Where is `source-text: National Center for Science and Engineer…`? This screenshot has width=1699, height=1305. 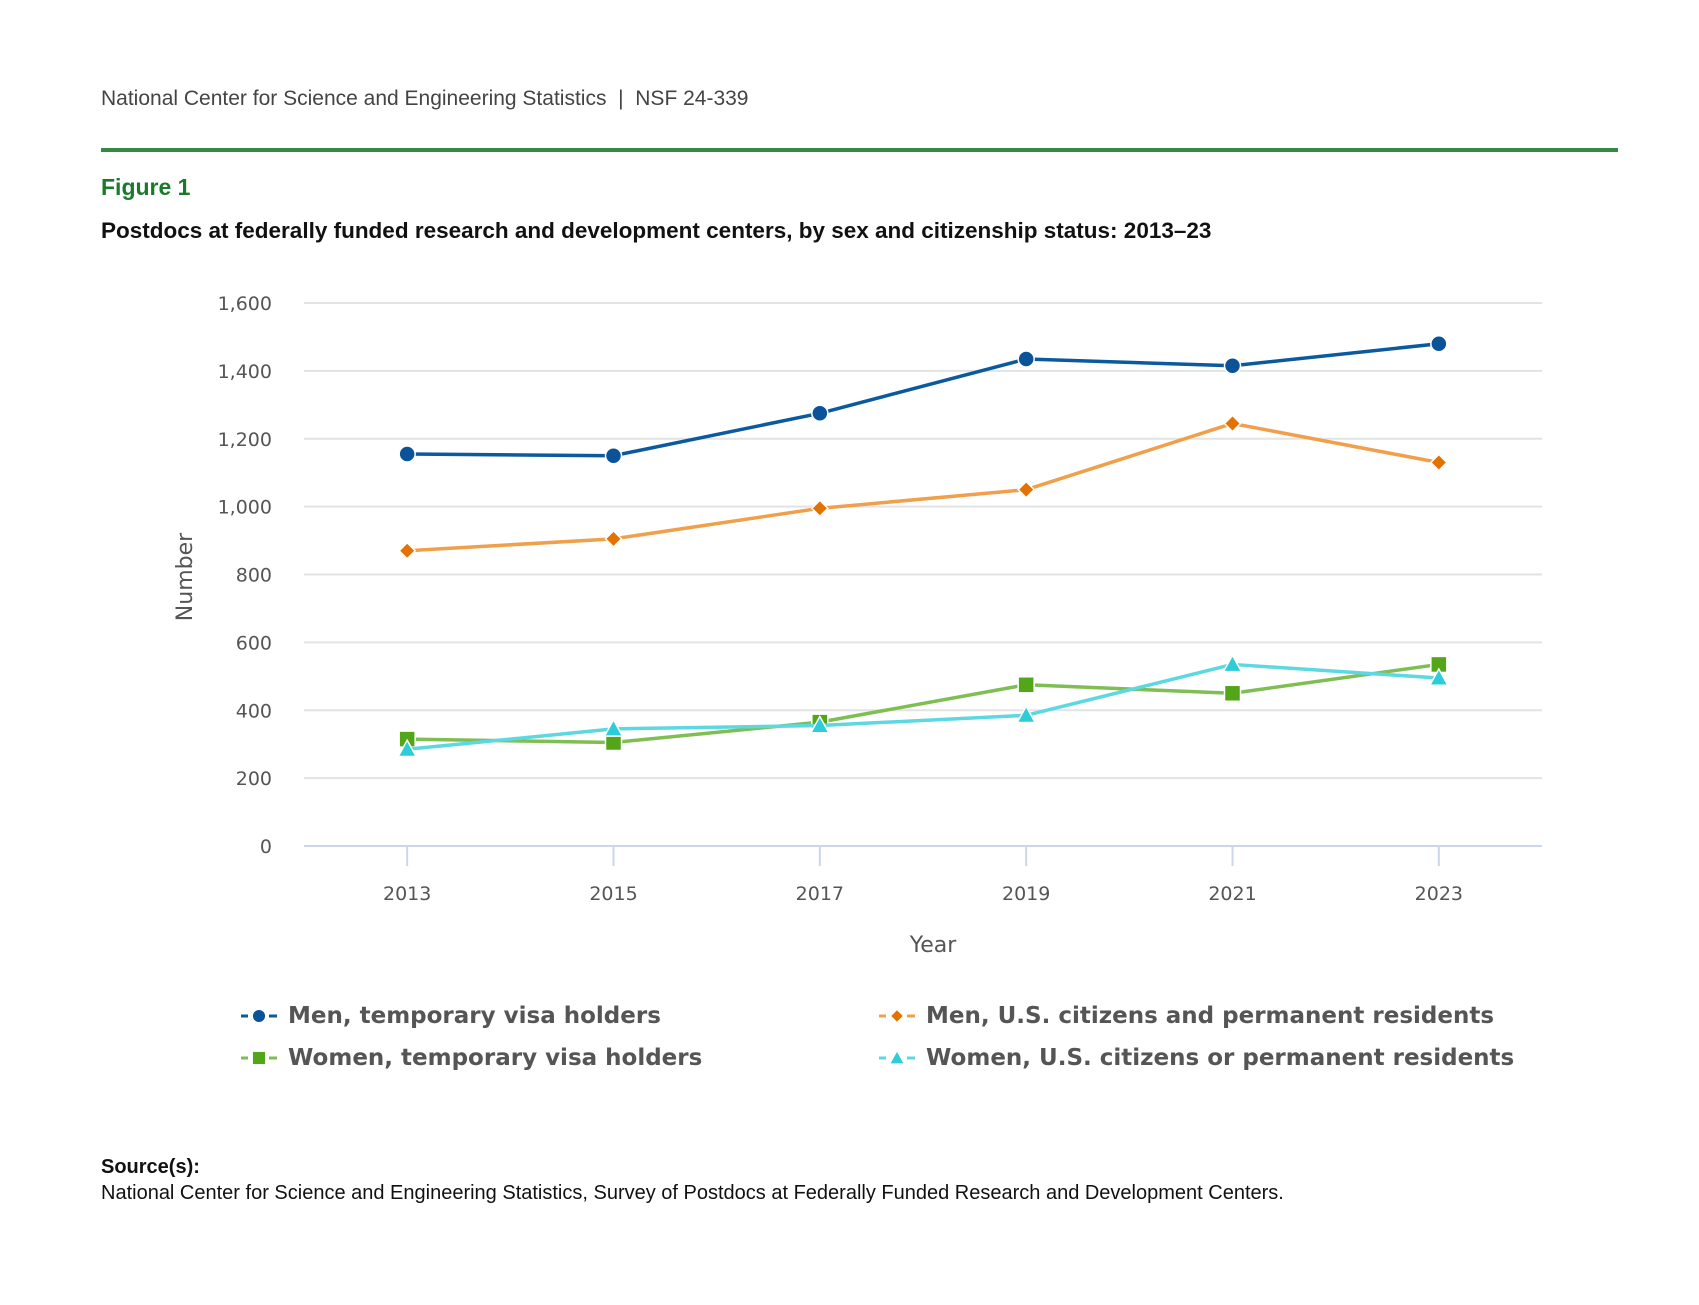
source-text: National Center for Science and Engineer… is located at coordinates (692, 1193).